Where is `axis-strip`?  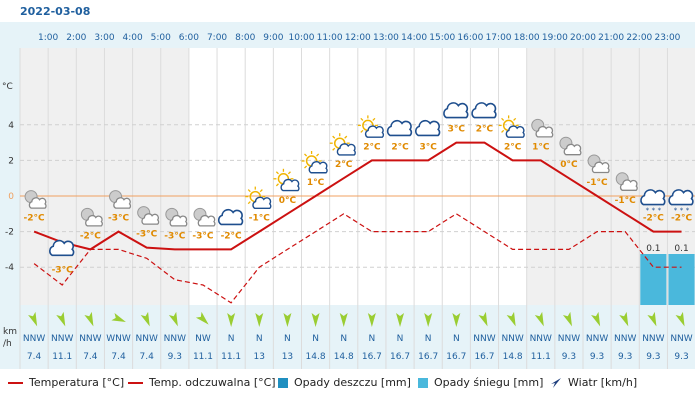
axis-strip is located at coordinates (10, 195).